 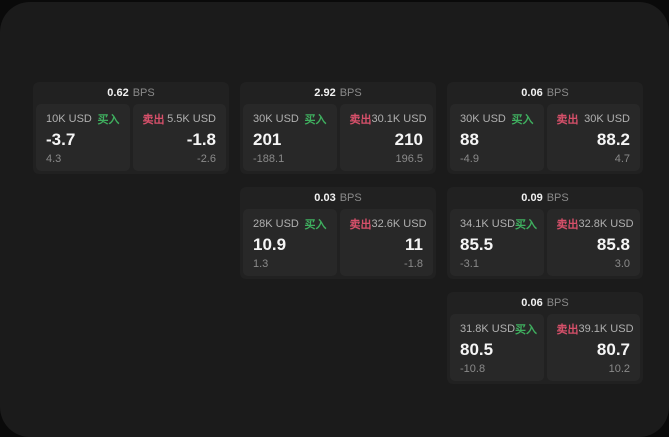 What do you see at coordinates (414, 244) in the screenshot?
I see `sell-price: 11` at bounding box center [414, 244].